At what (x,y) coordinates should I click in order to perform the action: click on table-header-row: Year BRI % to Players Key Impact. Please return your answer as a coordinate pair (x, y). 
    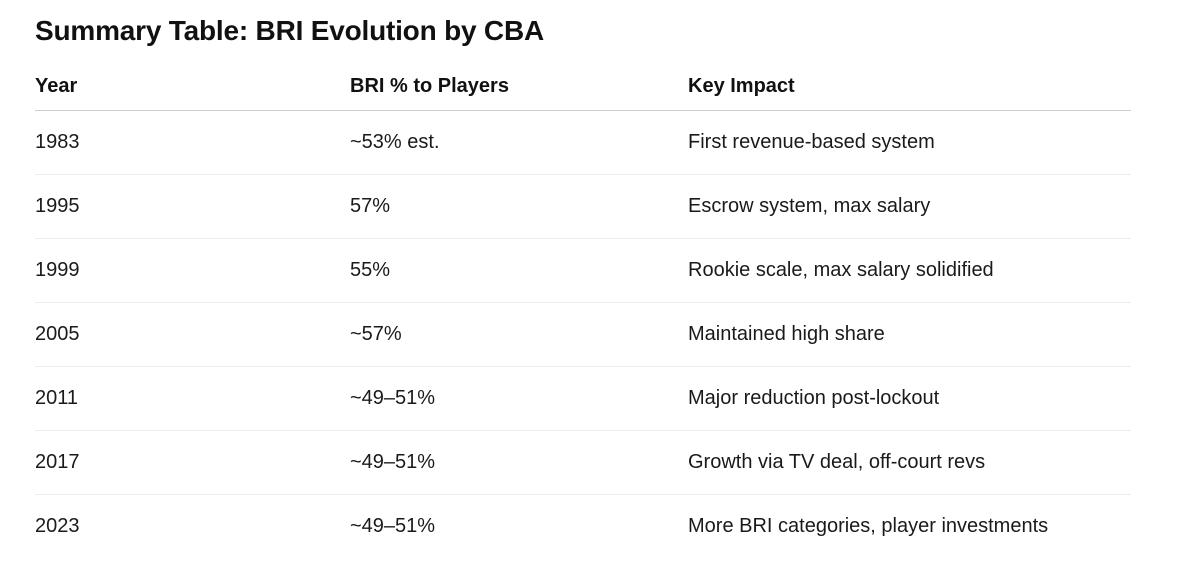
    Looking at the image, I should click on (583, 86).